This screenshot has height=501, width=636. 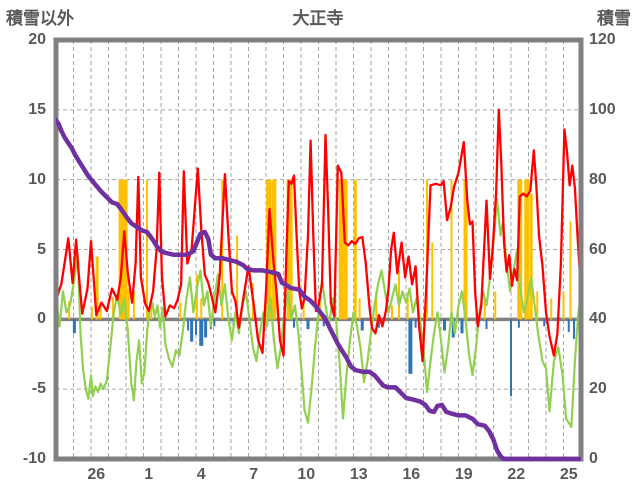 I want to click on right-axis-tick-label: 0, so click(x=593, y=458).